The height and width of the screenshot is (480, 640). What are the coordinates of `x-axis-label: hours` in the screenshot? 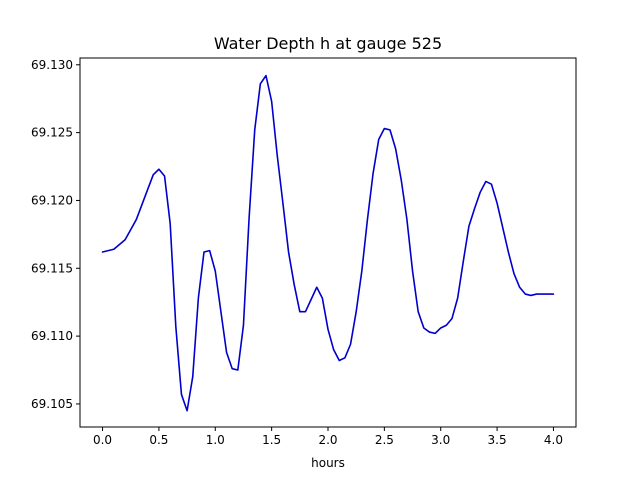 It's located at (328, 463).